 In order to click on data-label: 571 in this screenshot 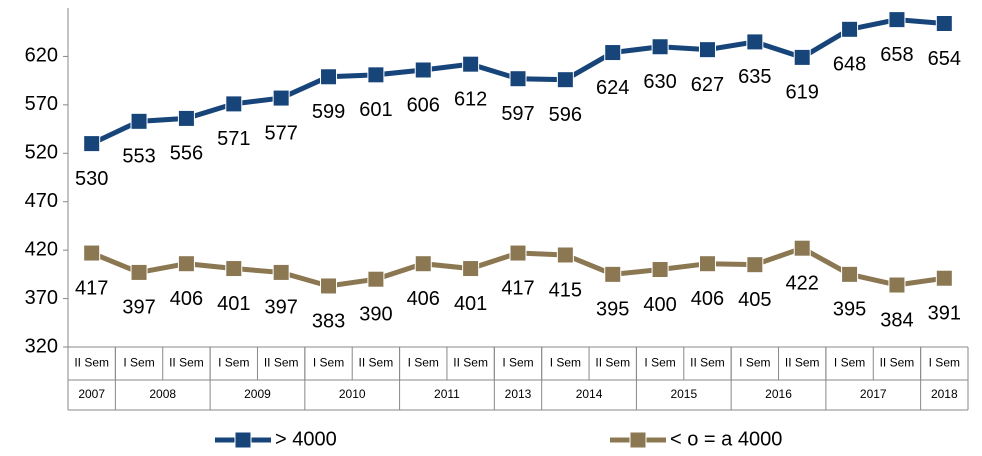, I will do `click(233, 139)`.